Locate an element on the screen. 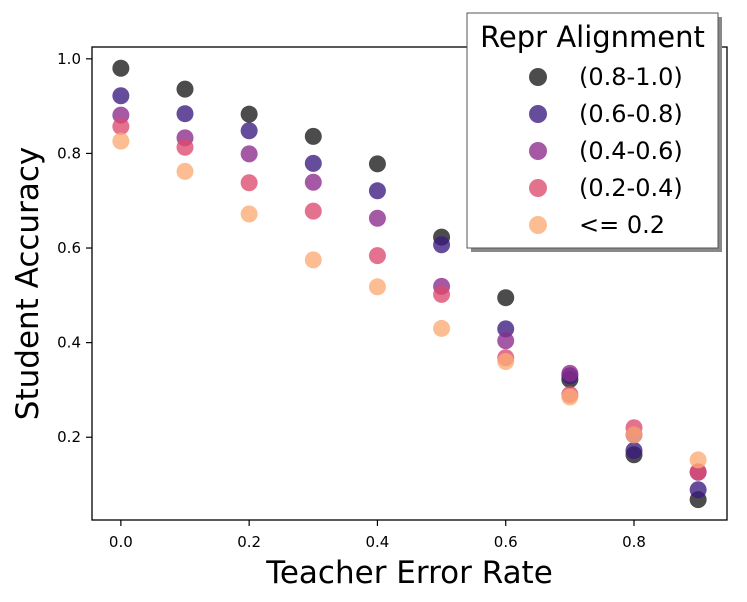  y-tick-label: 0.2 is located at coordinates (69, 437).